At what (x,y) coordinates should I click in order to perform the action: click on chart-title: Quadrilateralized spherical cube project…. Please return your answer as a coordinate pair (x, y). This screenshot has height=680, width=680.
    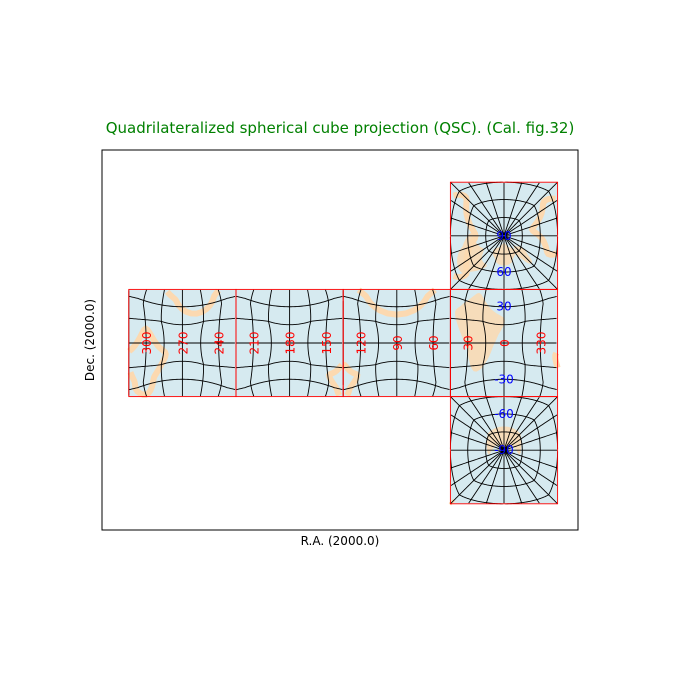
    Looking at the image, I should click on (340, 128).